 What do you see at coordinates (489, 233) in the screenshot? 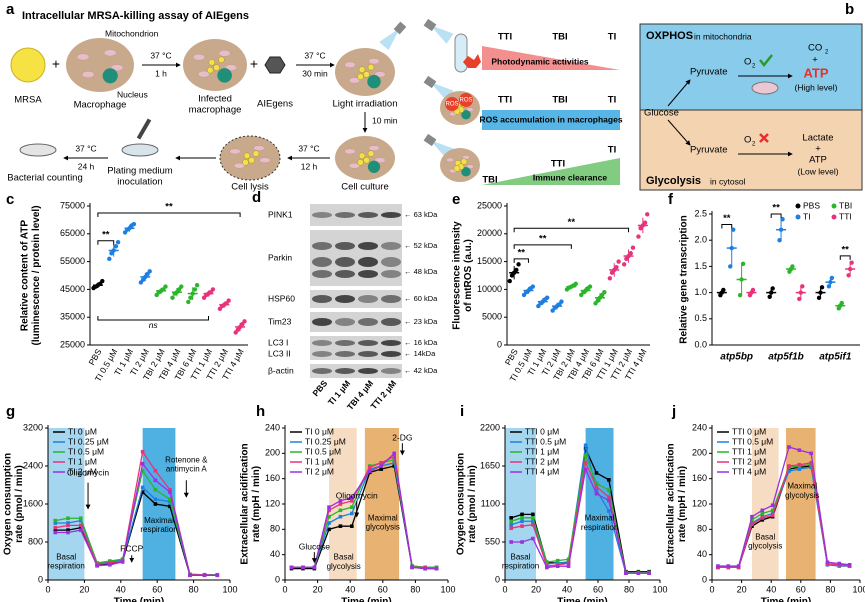
I see `y-tick-label: 20000` at bounding box center [489, 233].